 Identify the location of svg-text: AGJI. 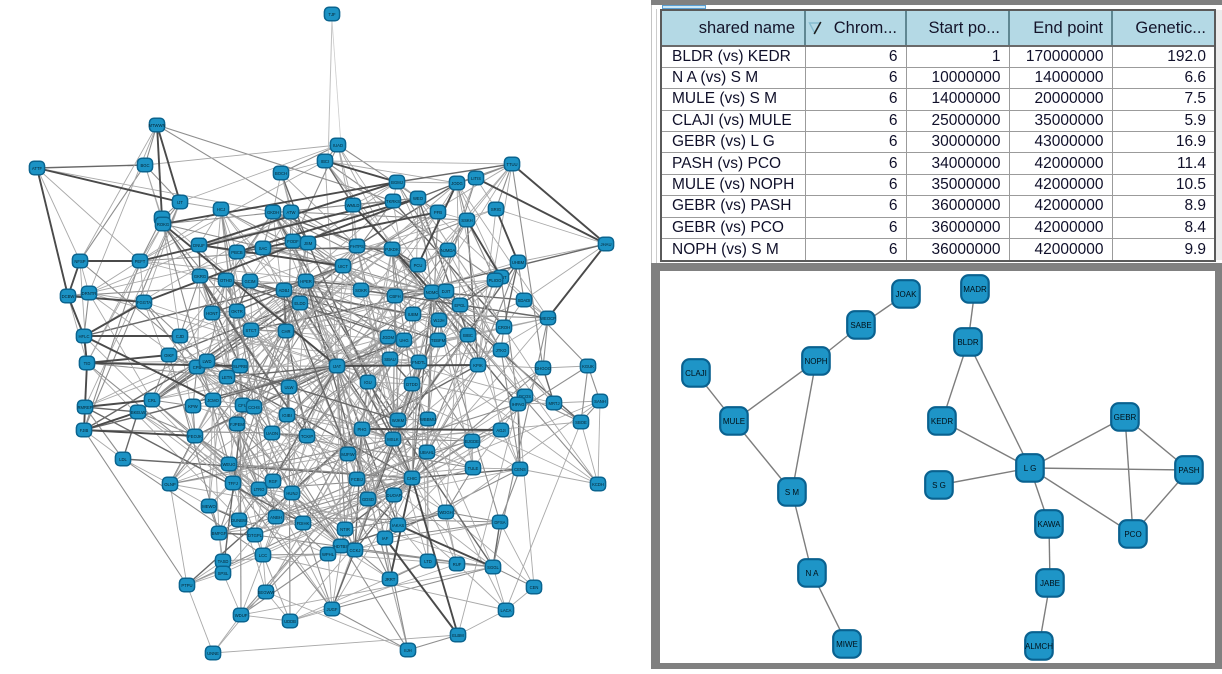
(500, 430).